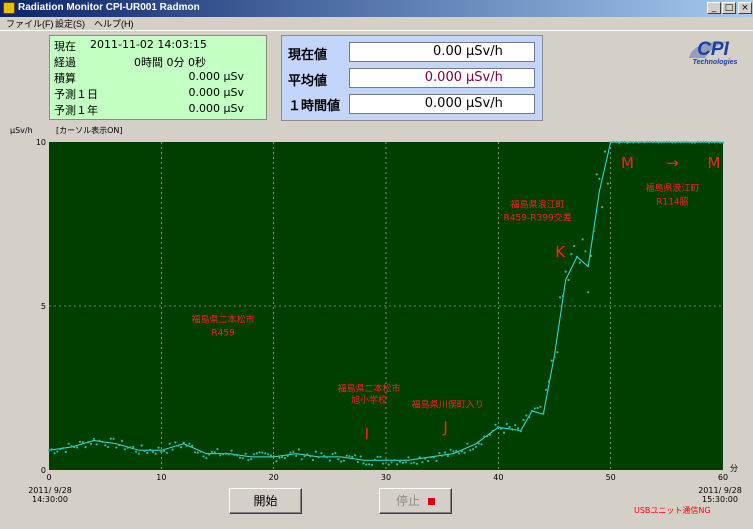 This screenshot has width=753, height=529. I want to click on y-tick-label: 0, so click(43, 470).